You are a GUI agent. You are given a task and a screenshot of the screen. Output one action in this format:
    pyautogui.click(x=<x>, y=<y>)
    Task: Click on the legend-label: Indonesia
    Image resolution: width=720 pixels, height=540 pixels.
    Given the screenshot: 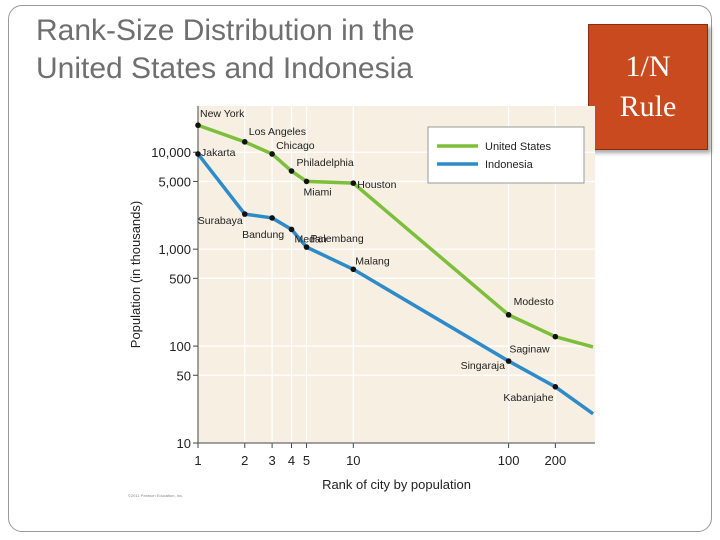 What is the action you would take?
    pyautogui.click(x=509, y=165)
    